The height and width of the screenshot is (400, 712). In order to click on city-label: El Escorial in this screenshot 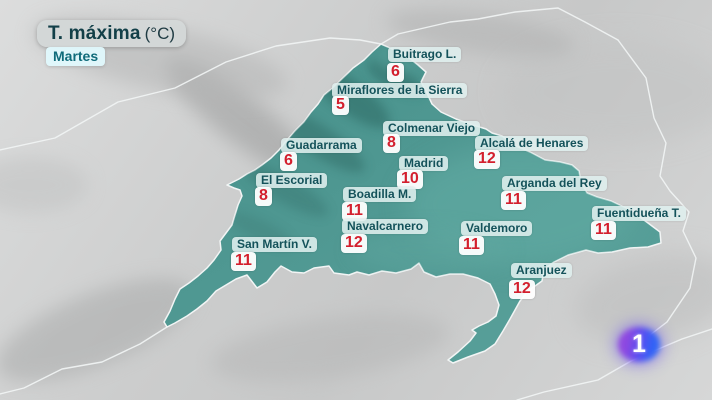, I will do `click(292, 180)`.